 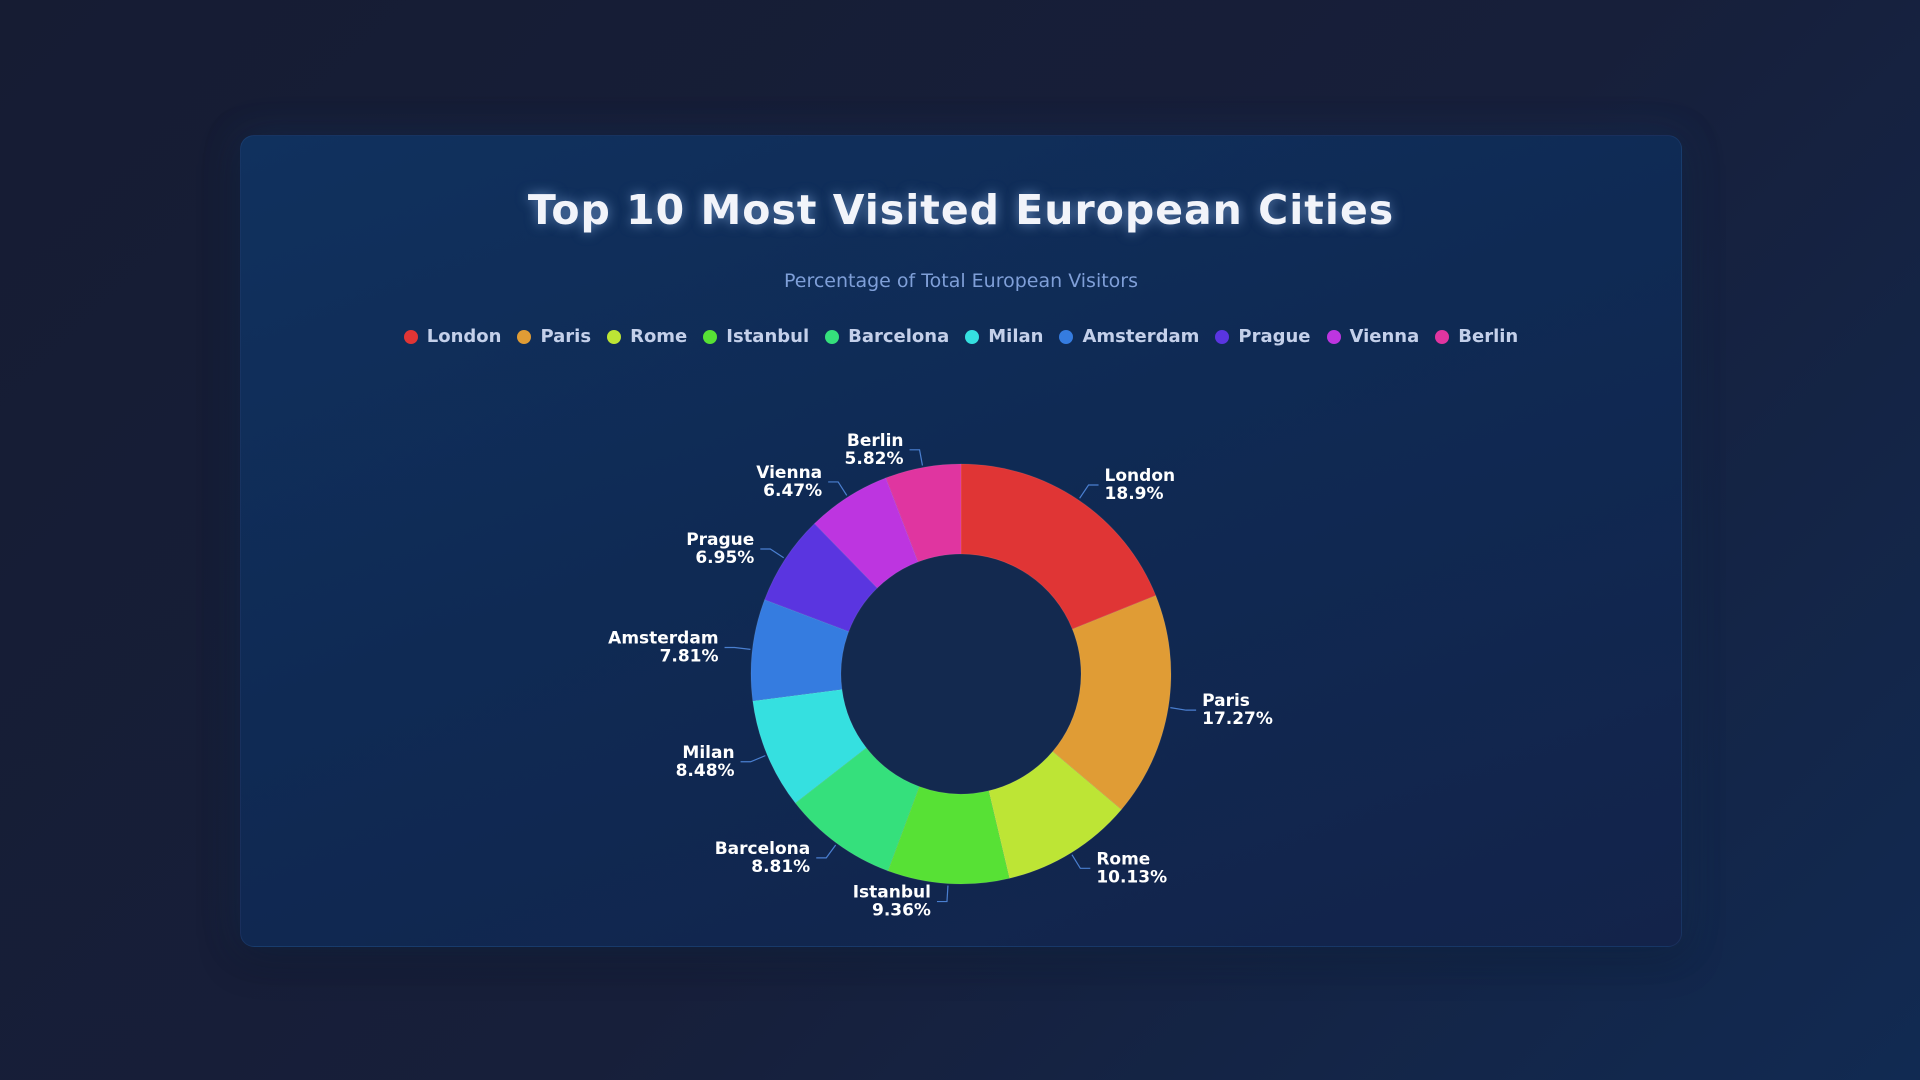 What do you see at coordinates (789, 473) in the screenshot?
I see `slice-label-name: Vienna` at bounding box center [789, 473].